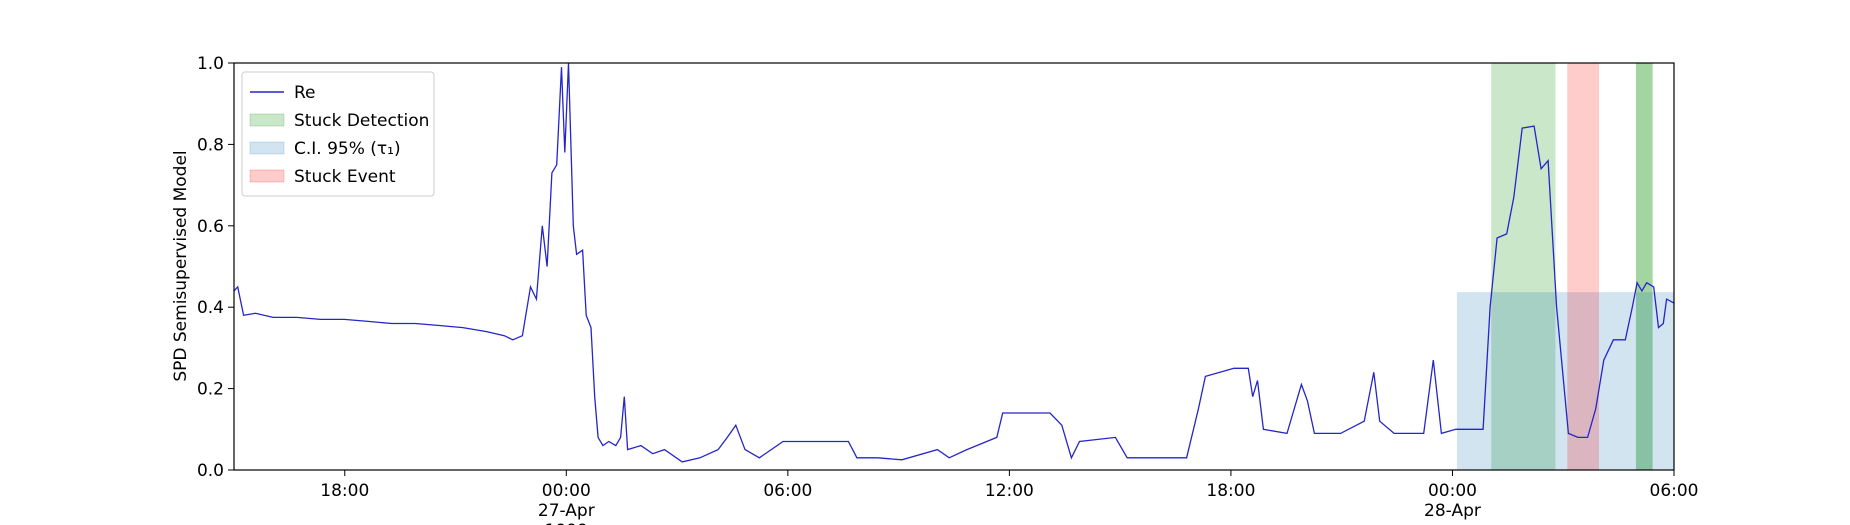  What do you see at coordinates (361, 121) in the screenshot?
I see `legend-label: Stuck Detection` at bounding box center [361, 121].